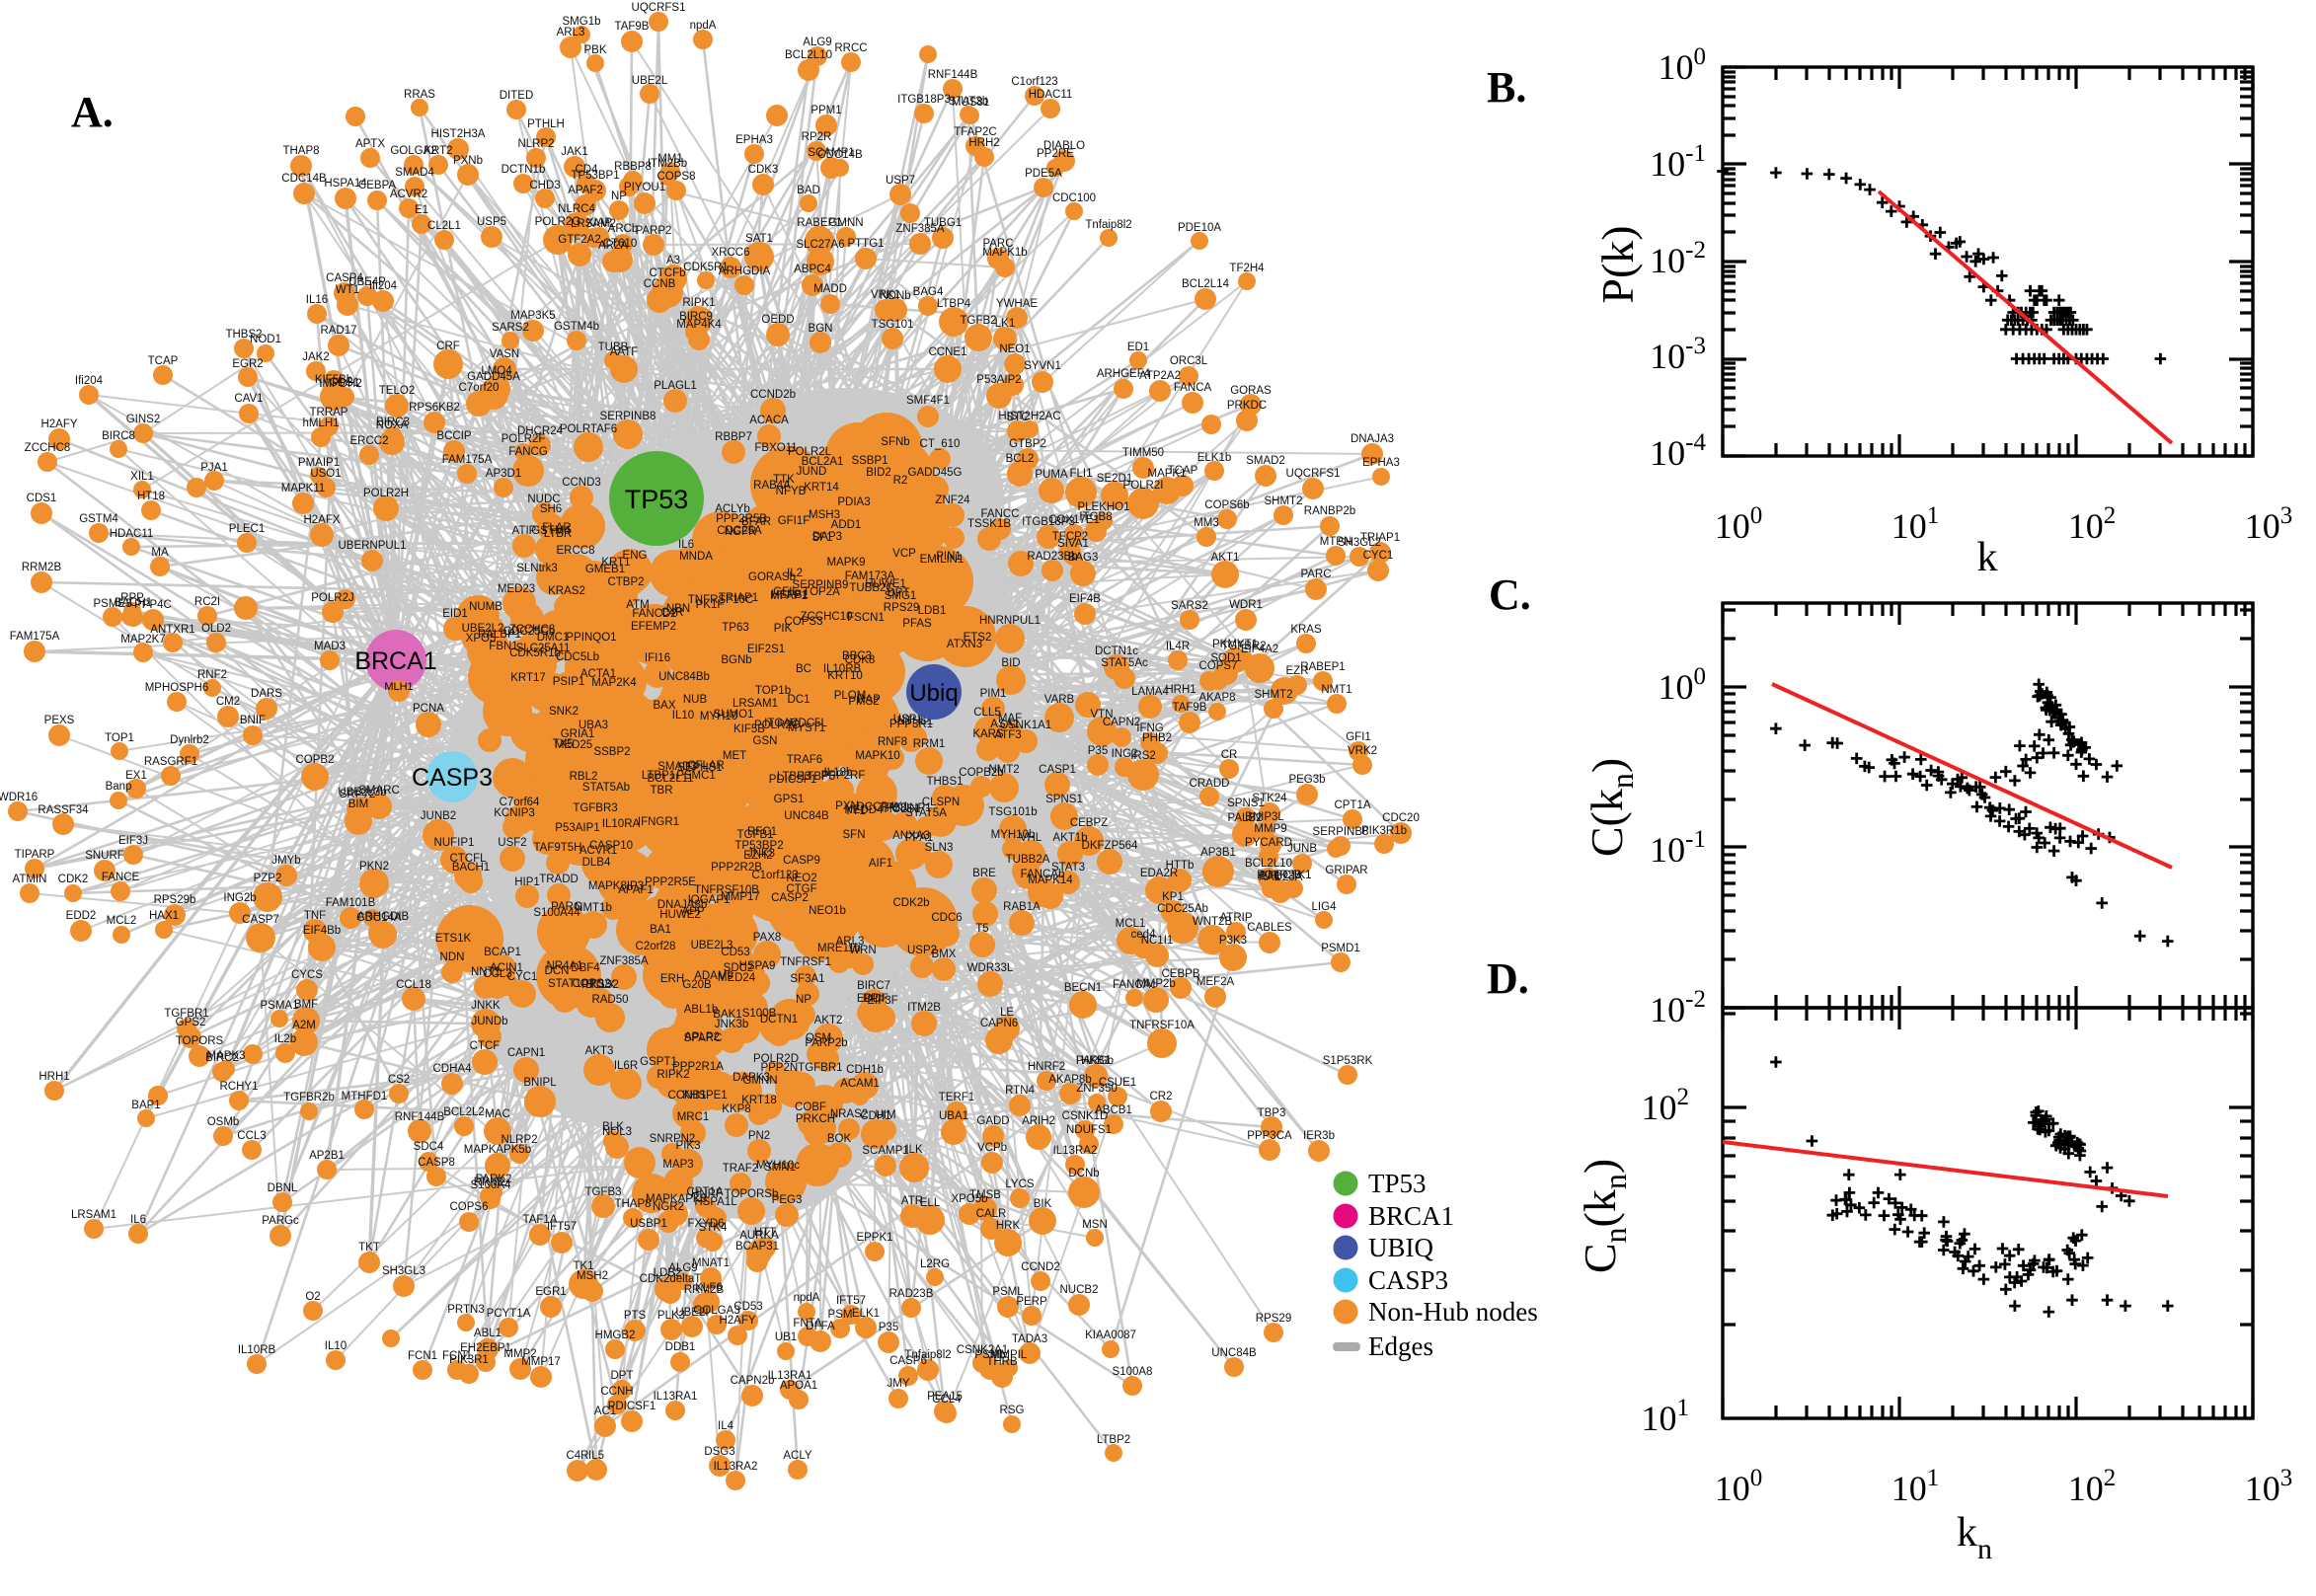  I want to click on svg-text: PARC, so click(1315, 574).